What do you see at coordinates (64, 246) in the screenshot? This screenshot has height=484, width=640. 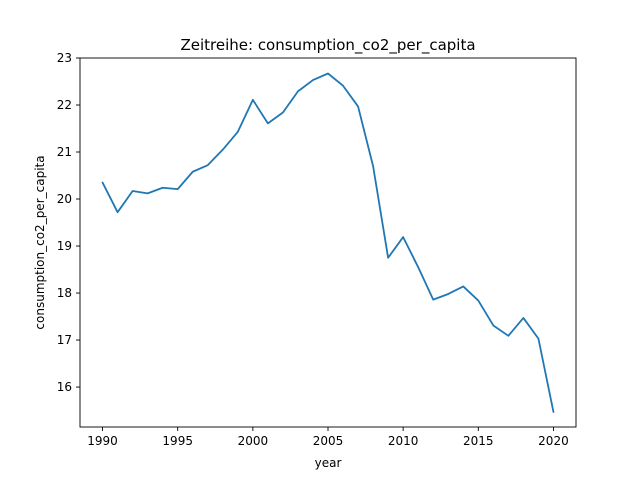 I see `y-tick-label: 19` at bounding box center [64, 246].